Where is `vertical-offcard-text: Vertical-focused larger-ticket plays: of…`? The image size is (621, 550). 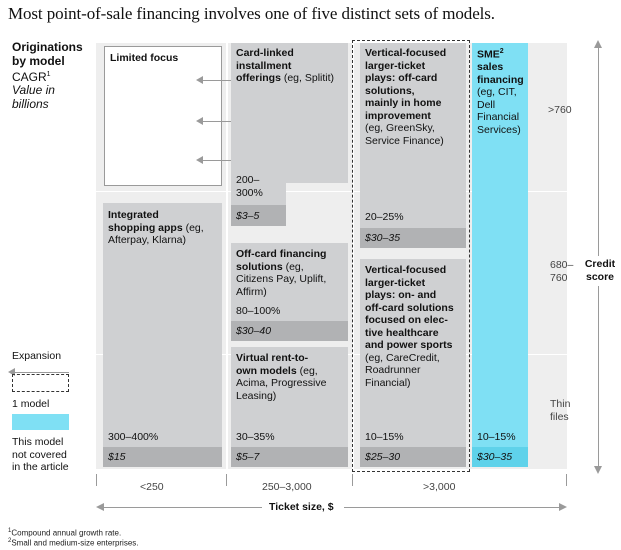
vertical-offcard-text: Vertical-focused larger-ticket plays: of… is located at coordinates (406, 97).